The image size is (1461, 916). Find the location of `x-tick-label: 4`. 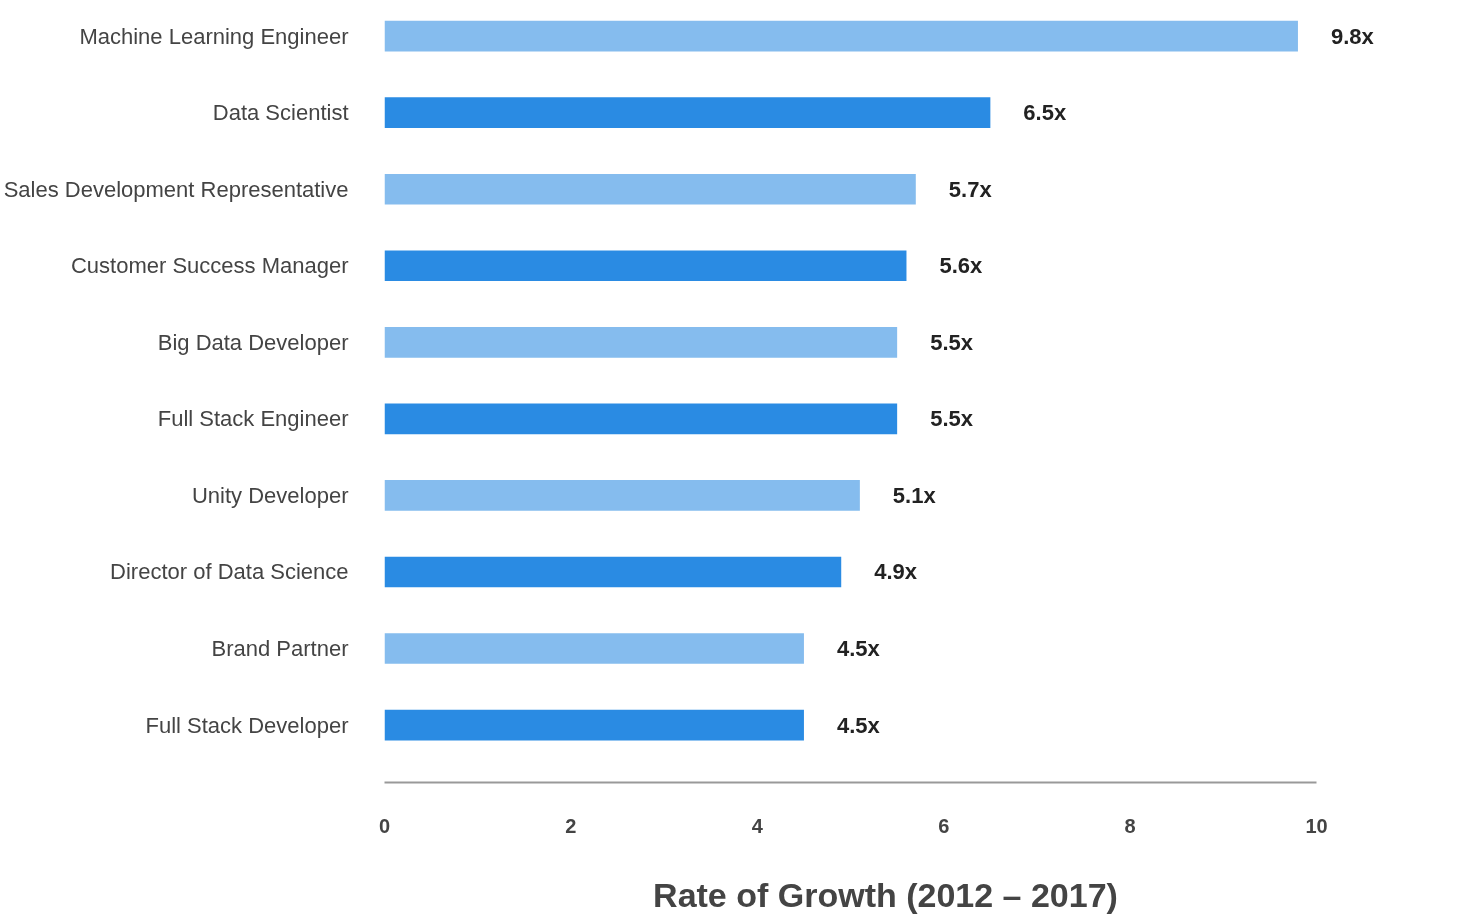

x-tick-label: 4 is located at coordinates (757, 825).